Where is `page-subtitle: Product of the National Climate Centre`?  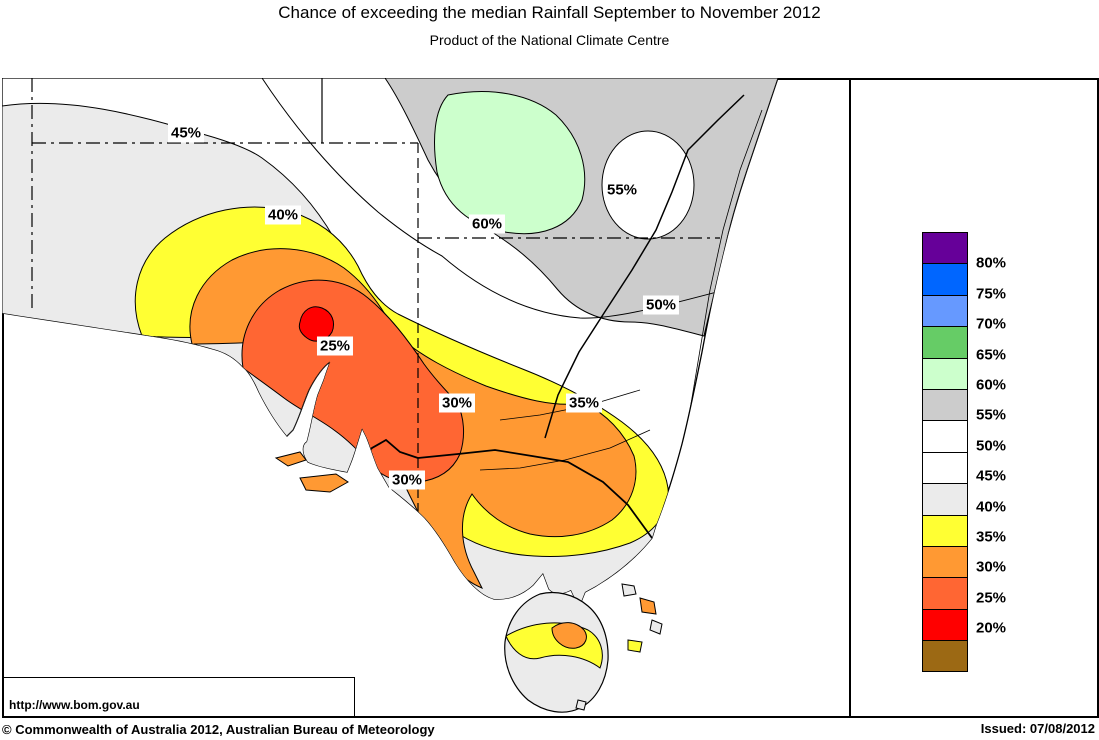
page-subtitle: Product of the National Climate Centre is located at coordinates (549, 40).